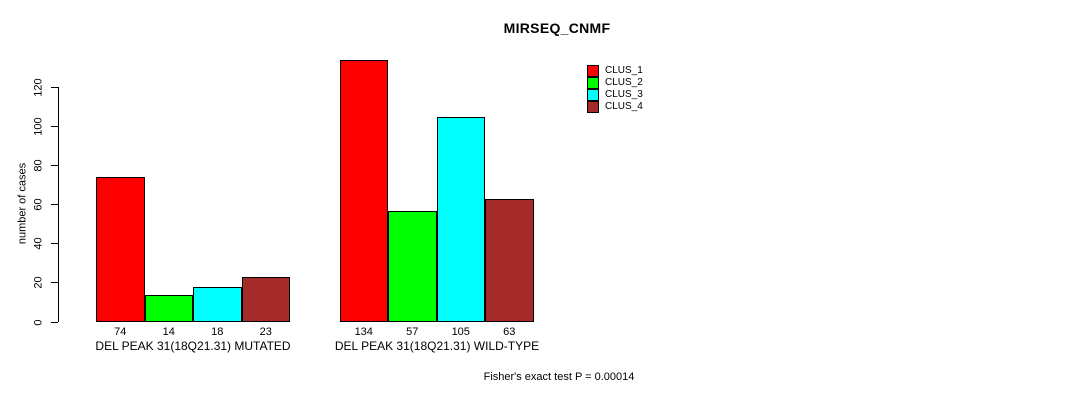 This screenshot has width=1090, height=400. Describe the element at coordinates (38, 283) in the screenshot. I see `y-tick-label: 20` at that location.